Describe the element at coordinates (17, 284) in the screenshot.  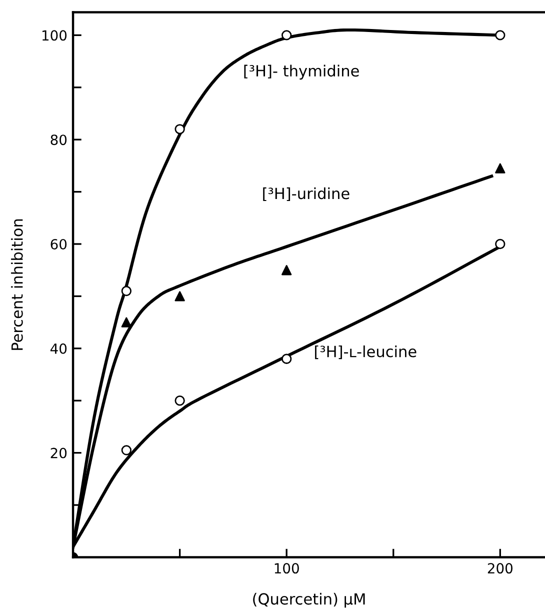
I see `y-axis-title: Percent inhibition` at that location.